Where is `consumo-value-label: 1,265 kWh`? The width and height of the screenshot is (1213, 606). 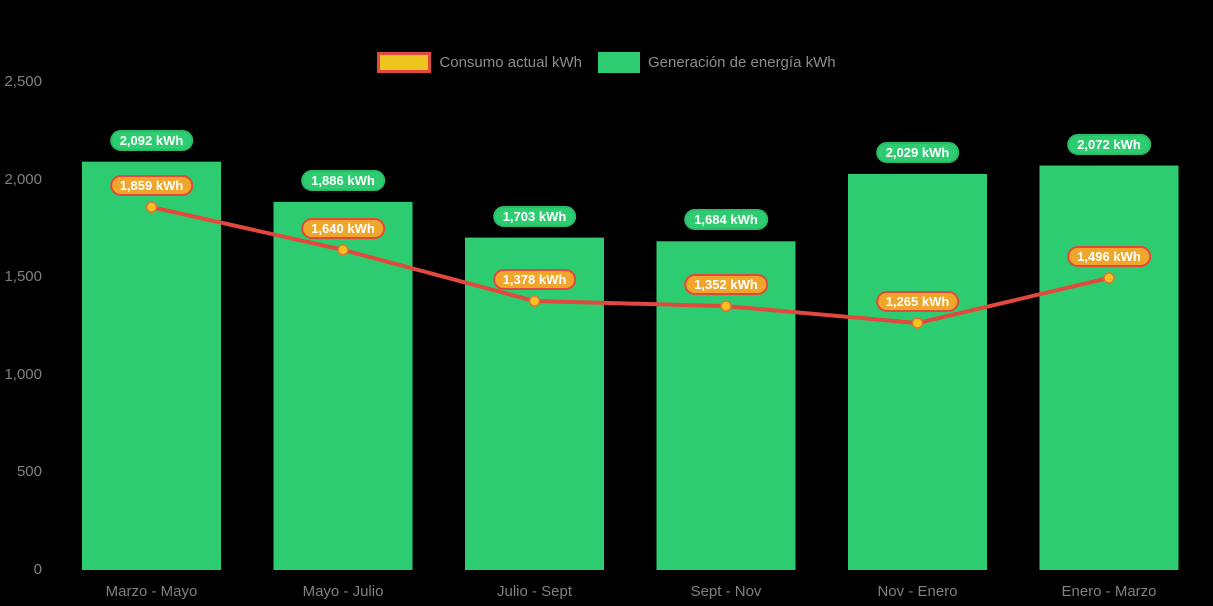
consumo-value-label: 1,265 kWh is located at coordinates (917, 302).